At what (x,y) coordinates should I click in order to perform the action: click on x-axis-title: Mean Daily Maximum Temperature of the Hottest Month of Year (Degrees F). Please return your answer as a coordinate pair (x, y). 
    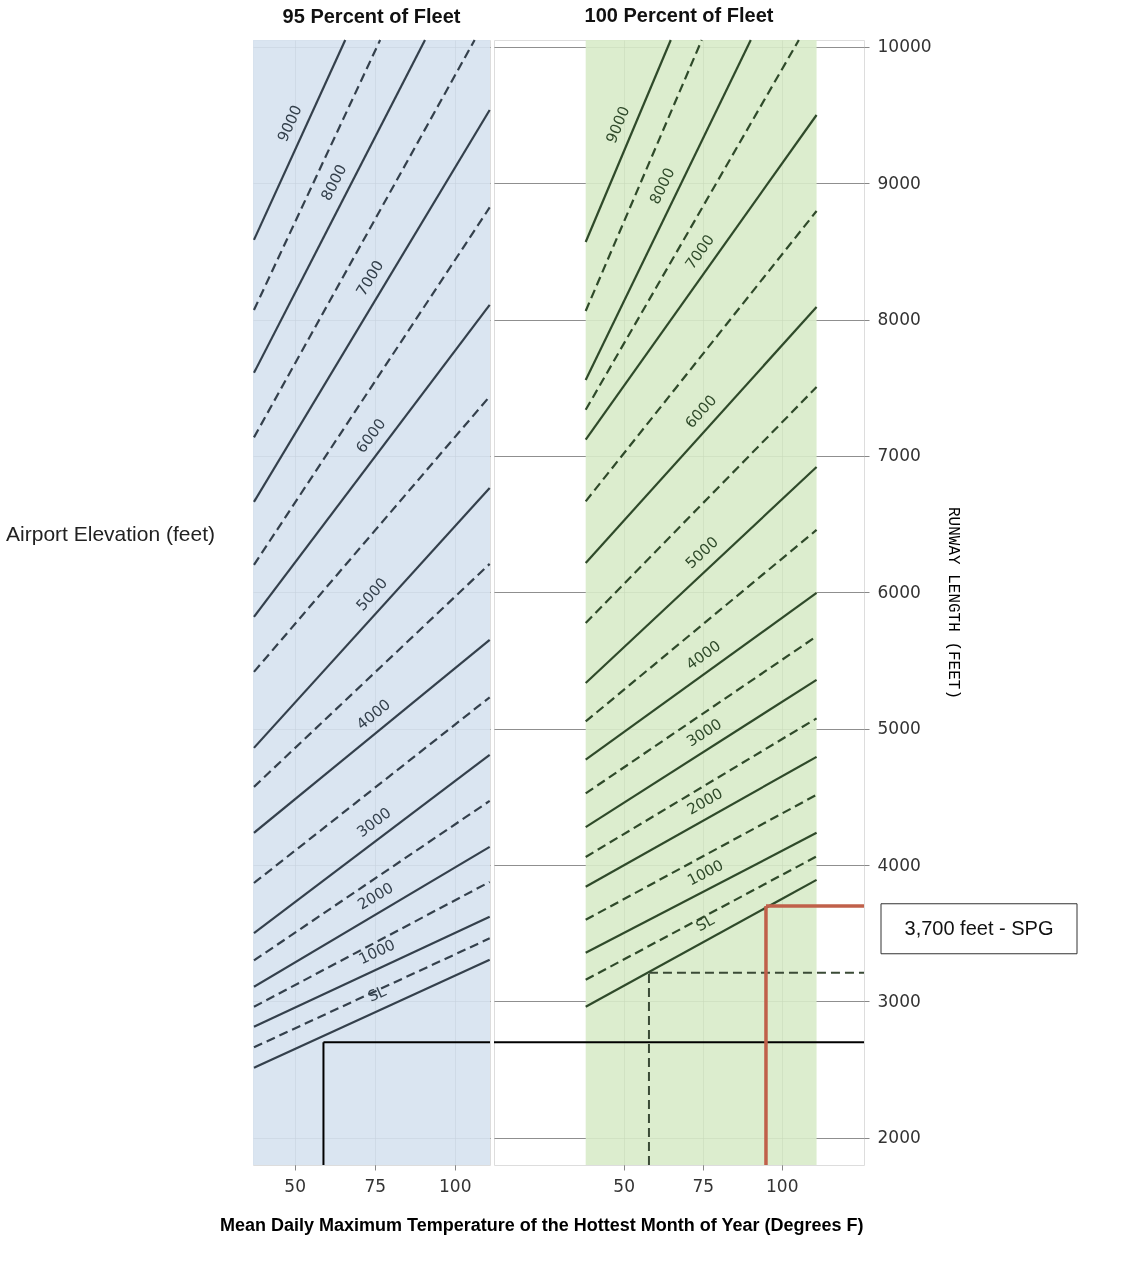
    Looking at the image, I should click on (542, 1224).